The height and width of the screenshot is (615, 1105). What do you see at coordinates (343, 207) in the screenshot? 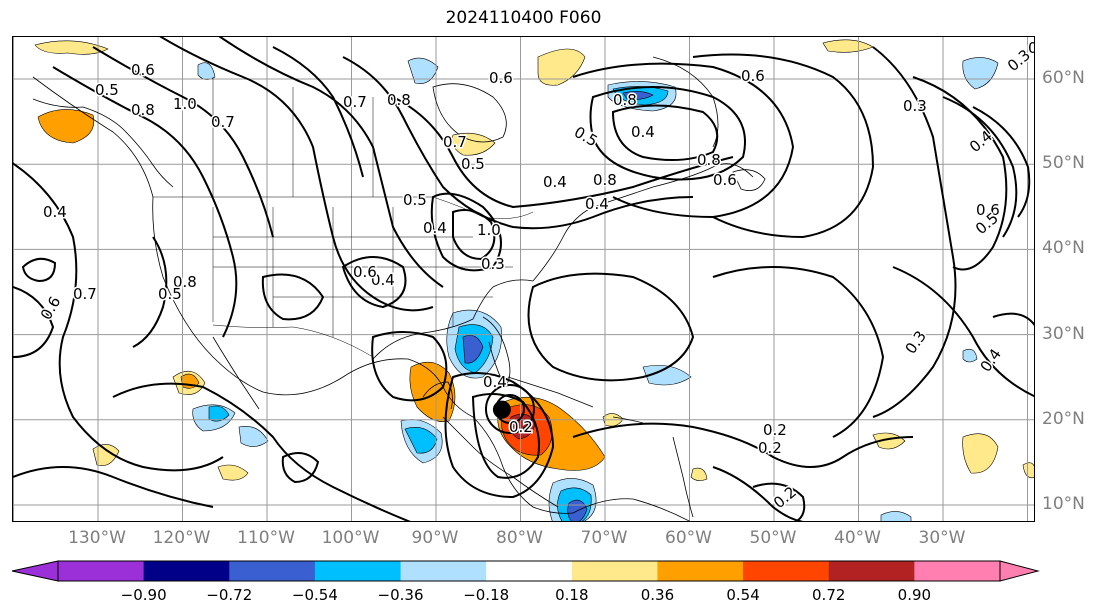
I see `us-canada-border` at bounding box center [343, 207].